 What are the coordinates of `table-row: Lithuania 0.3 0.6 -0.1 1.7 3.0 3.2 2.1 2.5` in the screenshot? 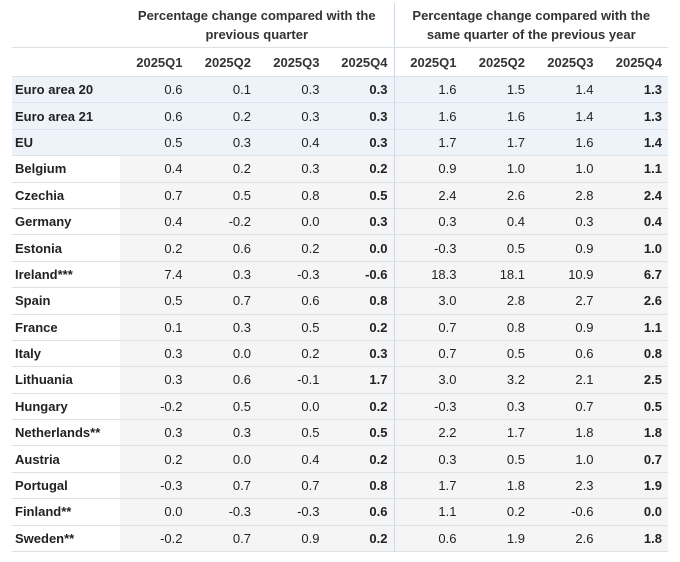 It's located at (340, 380).